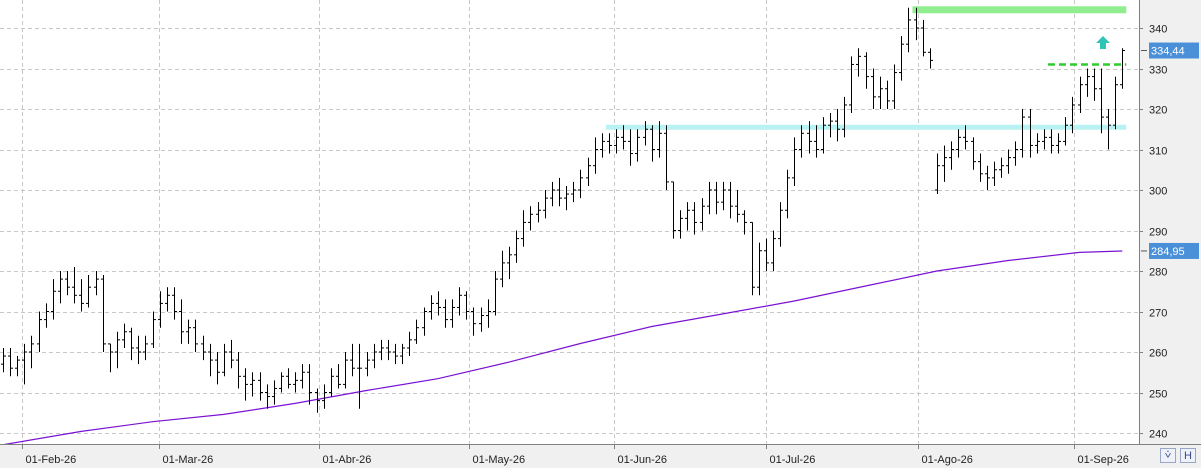  Describe the element at coordinates (1158, 273) in the screenshot. I see `y-tick-label: 280` at that location.